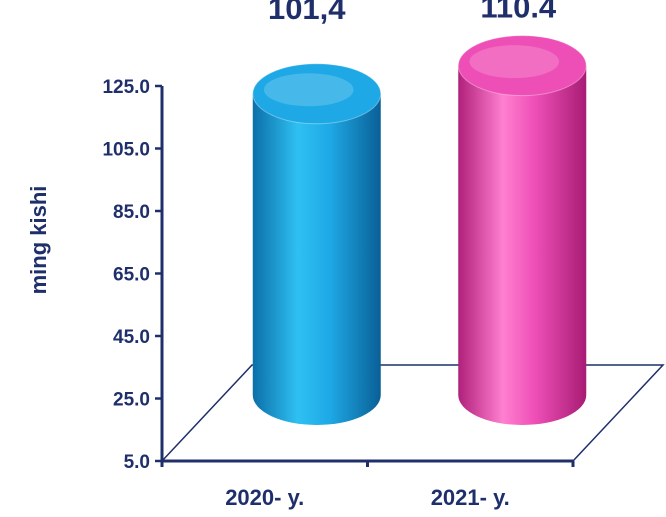  Describe the element at coordinates (367, 497) in the screenshot. I see `category-labels: 2020- y. 2021- y.` at that location.